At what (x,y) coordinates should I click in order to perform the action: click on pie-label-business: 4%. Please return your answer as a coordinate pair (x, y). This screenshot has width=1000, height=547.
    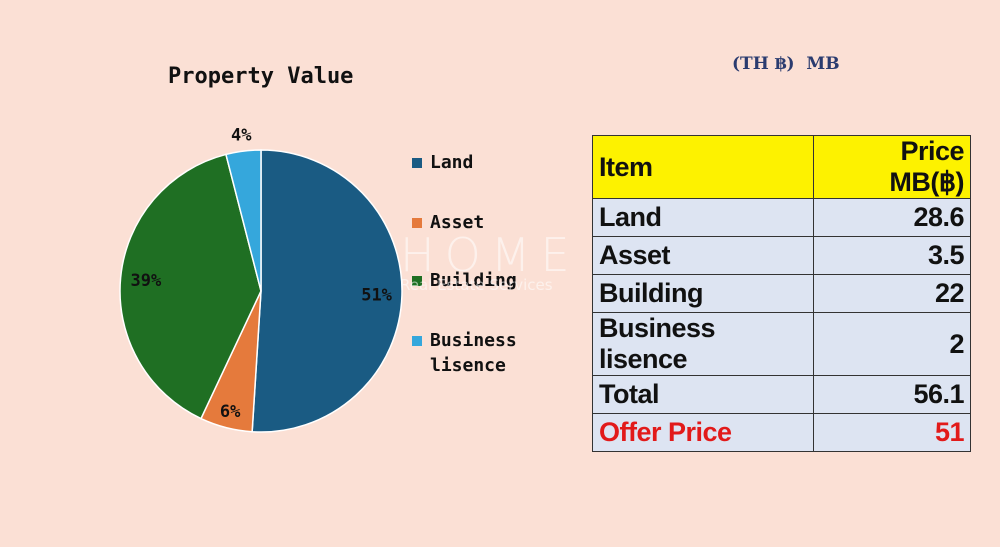
    Looking at the image, I should click on (241, 135).